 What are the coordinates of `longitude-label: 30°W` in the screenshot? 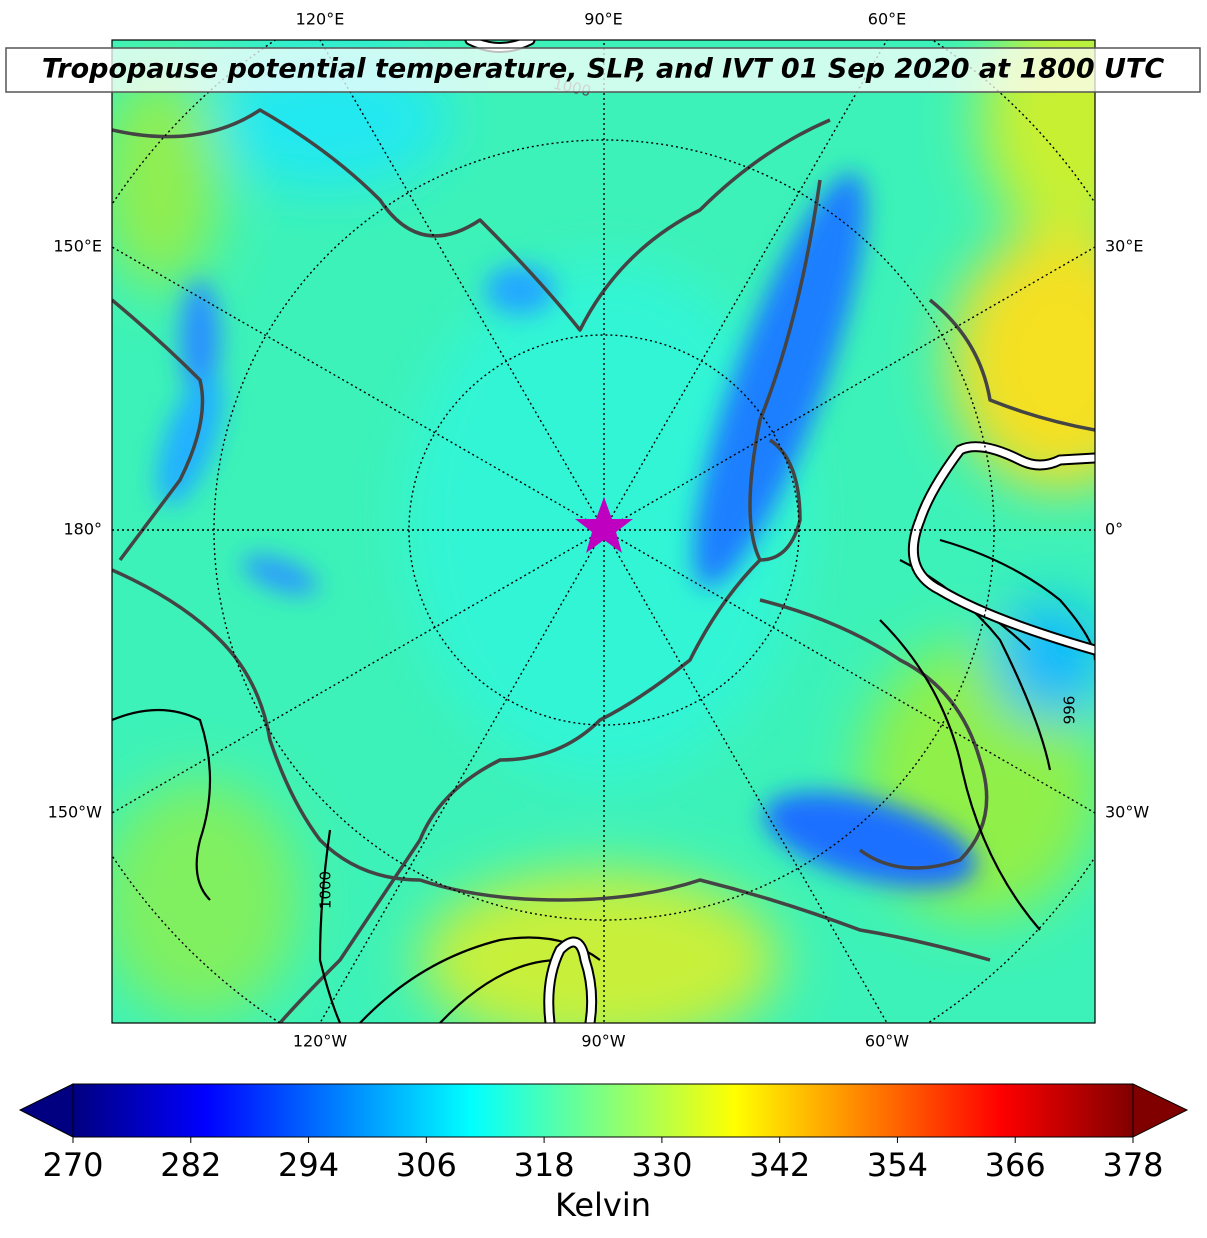 It's located at (1127, 812).